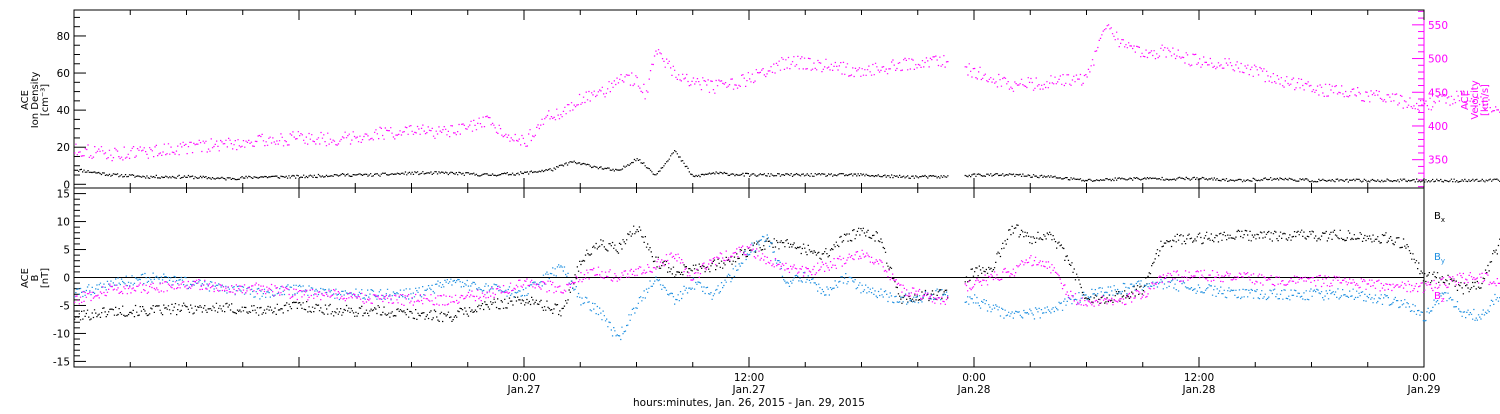 Image resolution: width=1500 pixels, height=414 pixels. I want to click on top-y2-axis-label: ACE Velocity [km/s], so click(1475, 99).